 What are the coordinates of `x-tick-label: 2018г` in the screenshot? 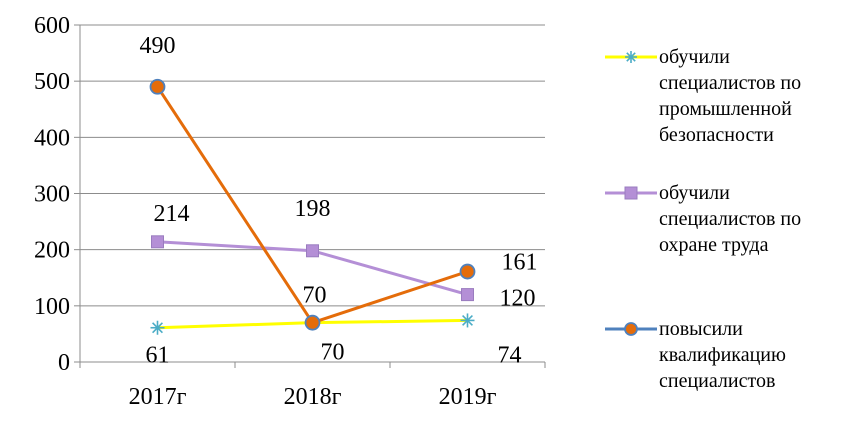 It's located at (313, 397).